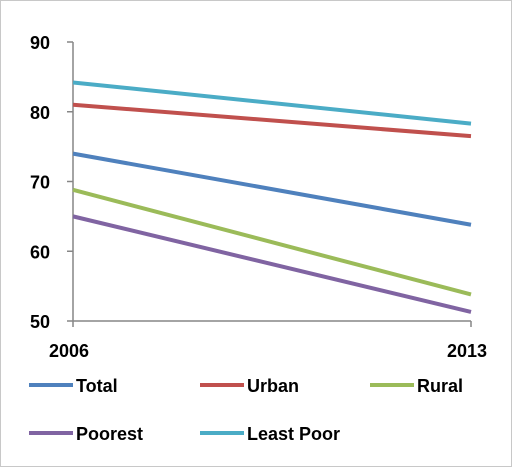 This screenshot has width=512, height=467. What do you see at coordinates (293, 434) in the screenshot?
I see `legend-label: Least Poor` at bounding box center [293, 434].